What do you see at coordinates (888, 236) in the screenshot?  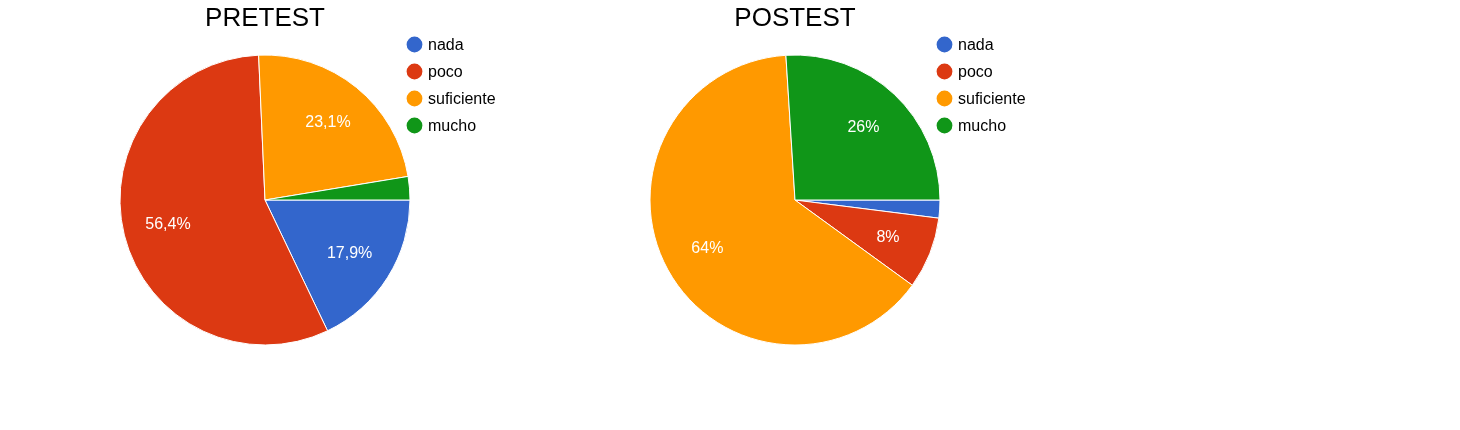 I see `data-label: 8%` at bounding box center [888, 236].